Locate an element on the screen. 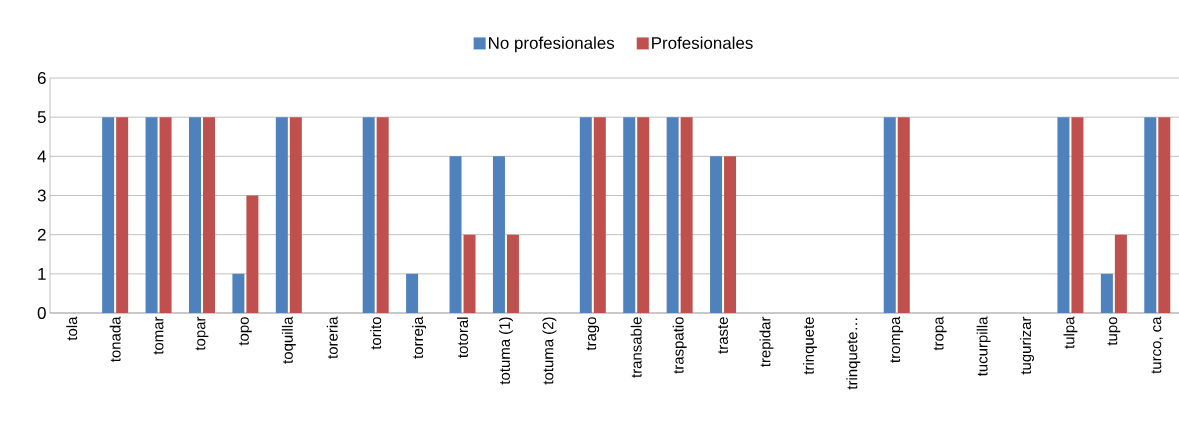  y-tick-label: 0 is located at coordinates (41, 313).